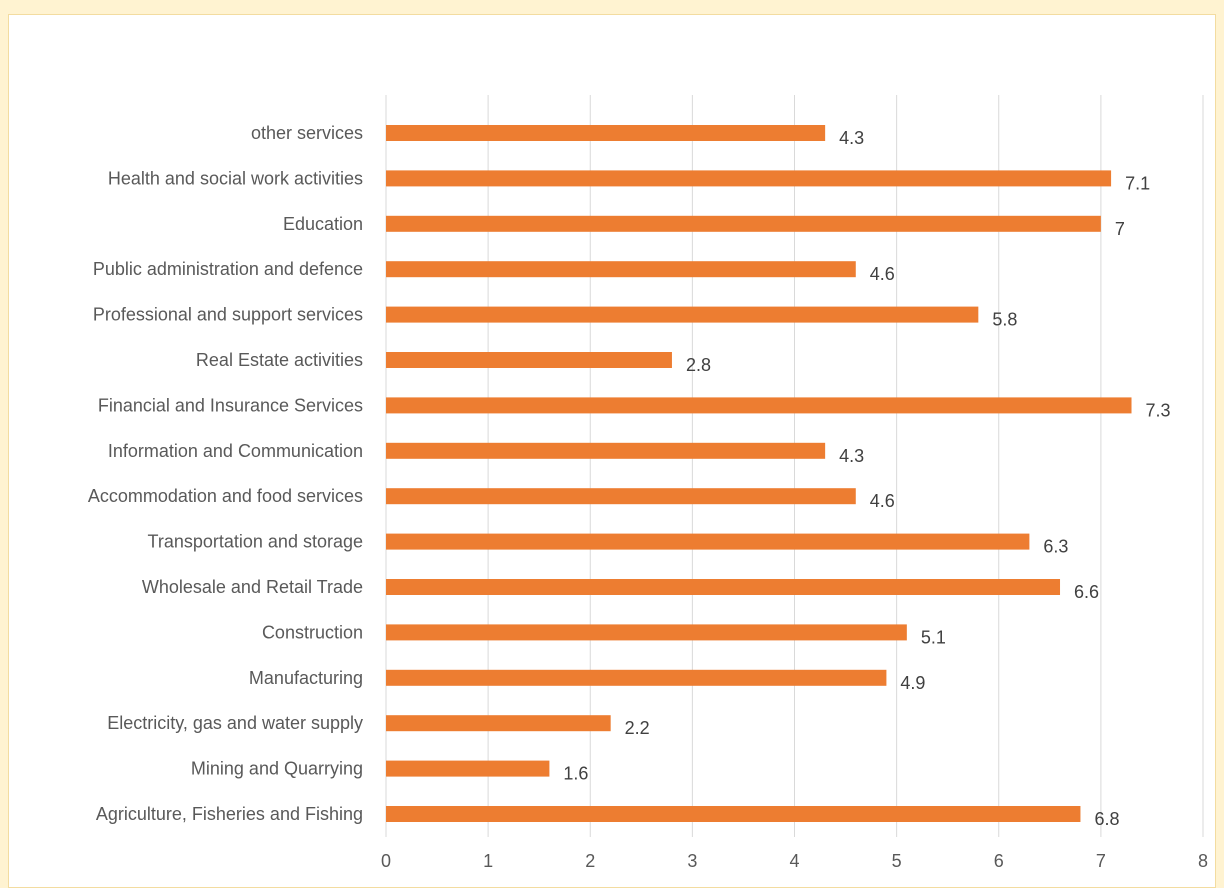  What do you see at coordinates (228, 269) in the screenshot?
I see `category-label: Public administration and defence` at bounding box center [228, 269].